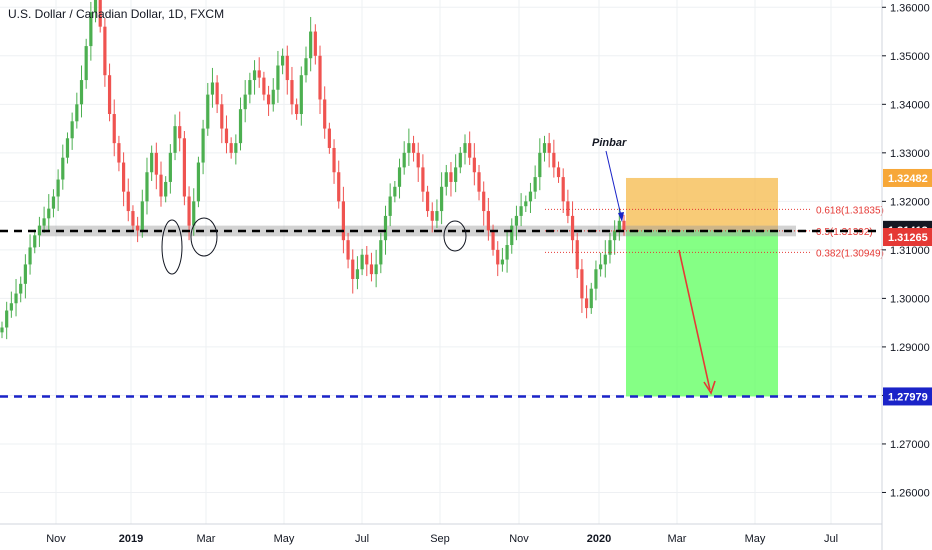  I want to click on chart-title: U.S. Dollar / Canadian Dollar, 1D, FXCM, so click(116, 14).